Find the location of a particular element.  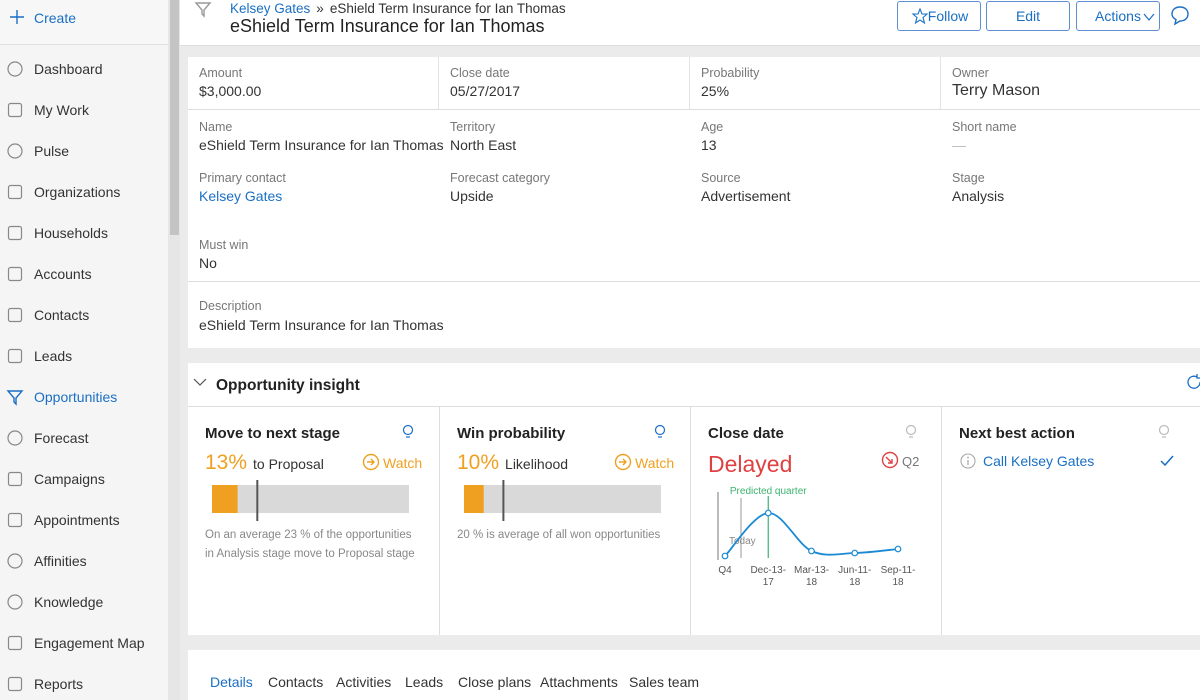

progress-track is located at coordinates (562, 499).